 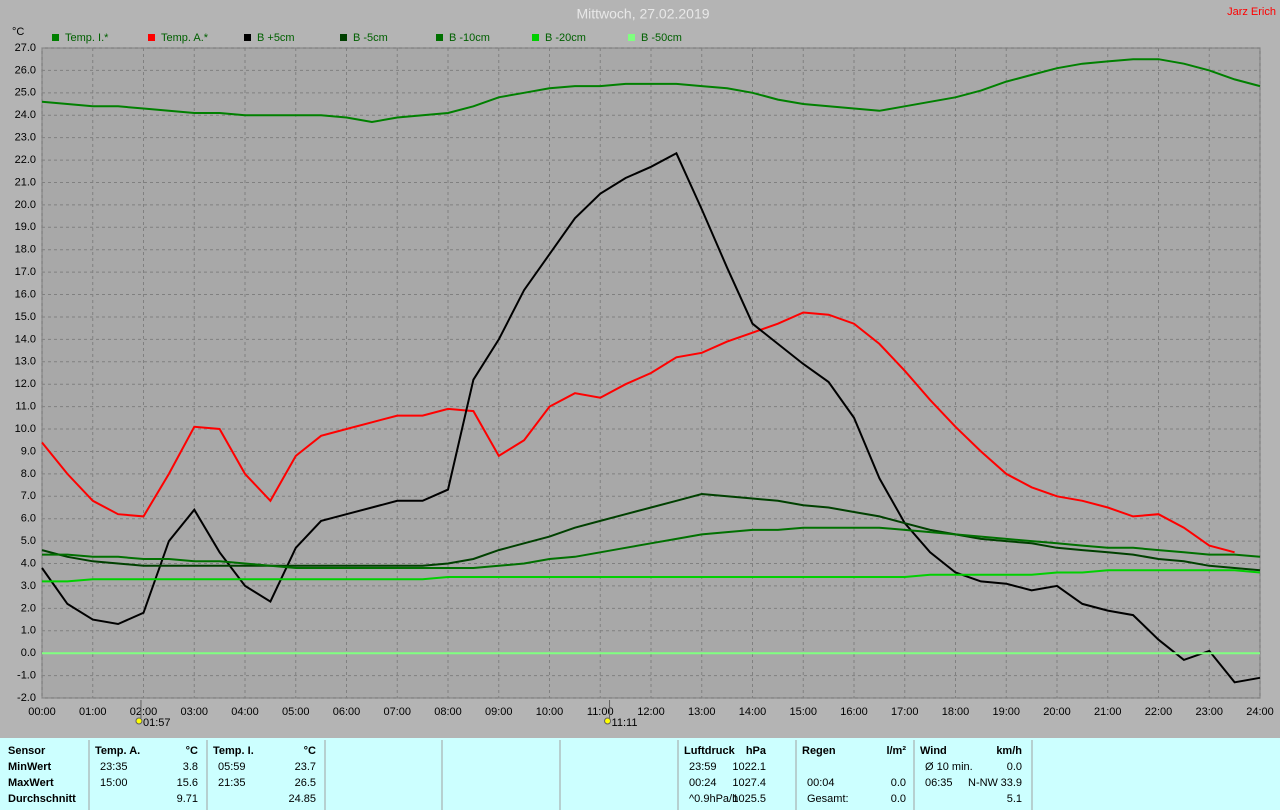 What do you see at coordinates (87, 38) in the screenshot?
I see `legend-label: Temp. I.*` at bounding box center [87, 38].